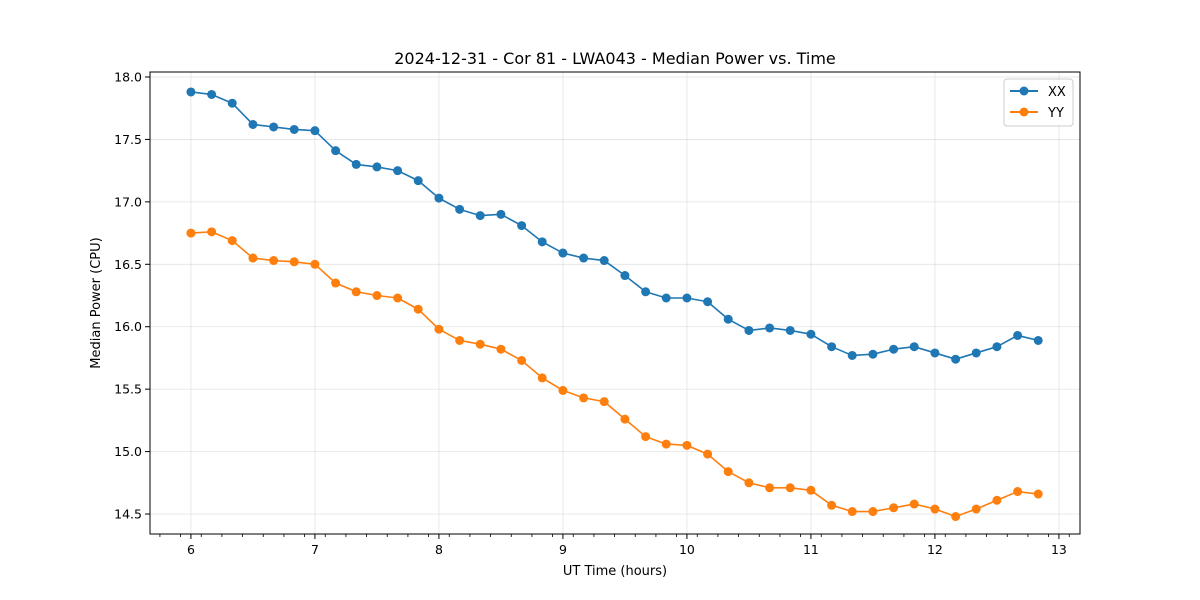 The image size is (1200, 600). What do you see at coordinates (96, 302) in the screenshot?
I see `y-axis-label: Median Power (CPU)` at bounding box center [96, 302].